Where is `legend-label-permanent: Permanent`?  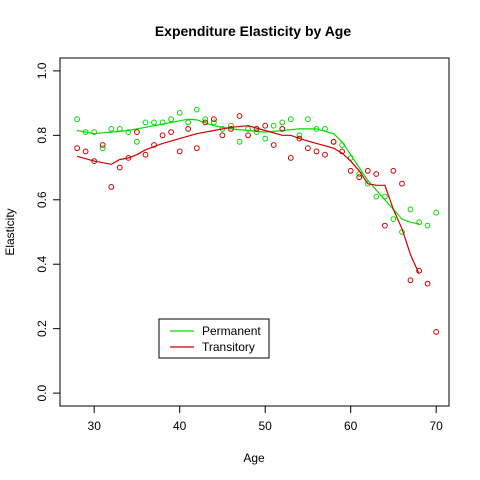
legend-label-permanent: Permanent is located at coordinates (231, 331).